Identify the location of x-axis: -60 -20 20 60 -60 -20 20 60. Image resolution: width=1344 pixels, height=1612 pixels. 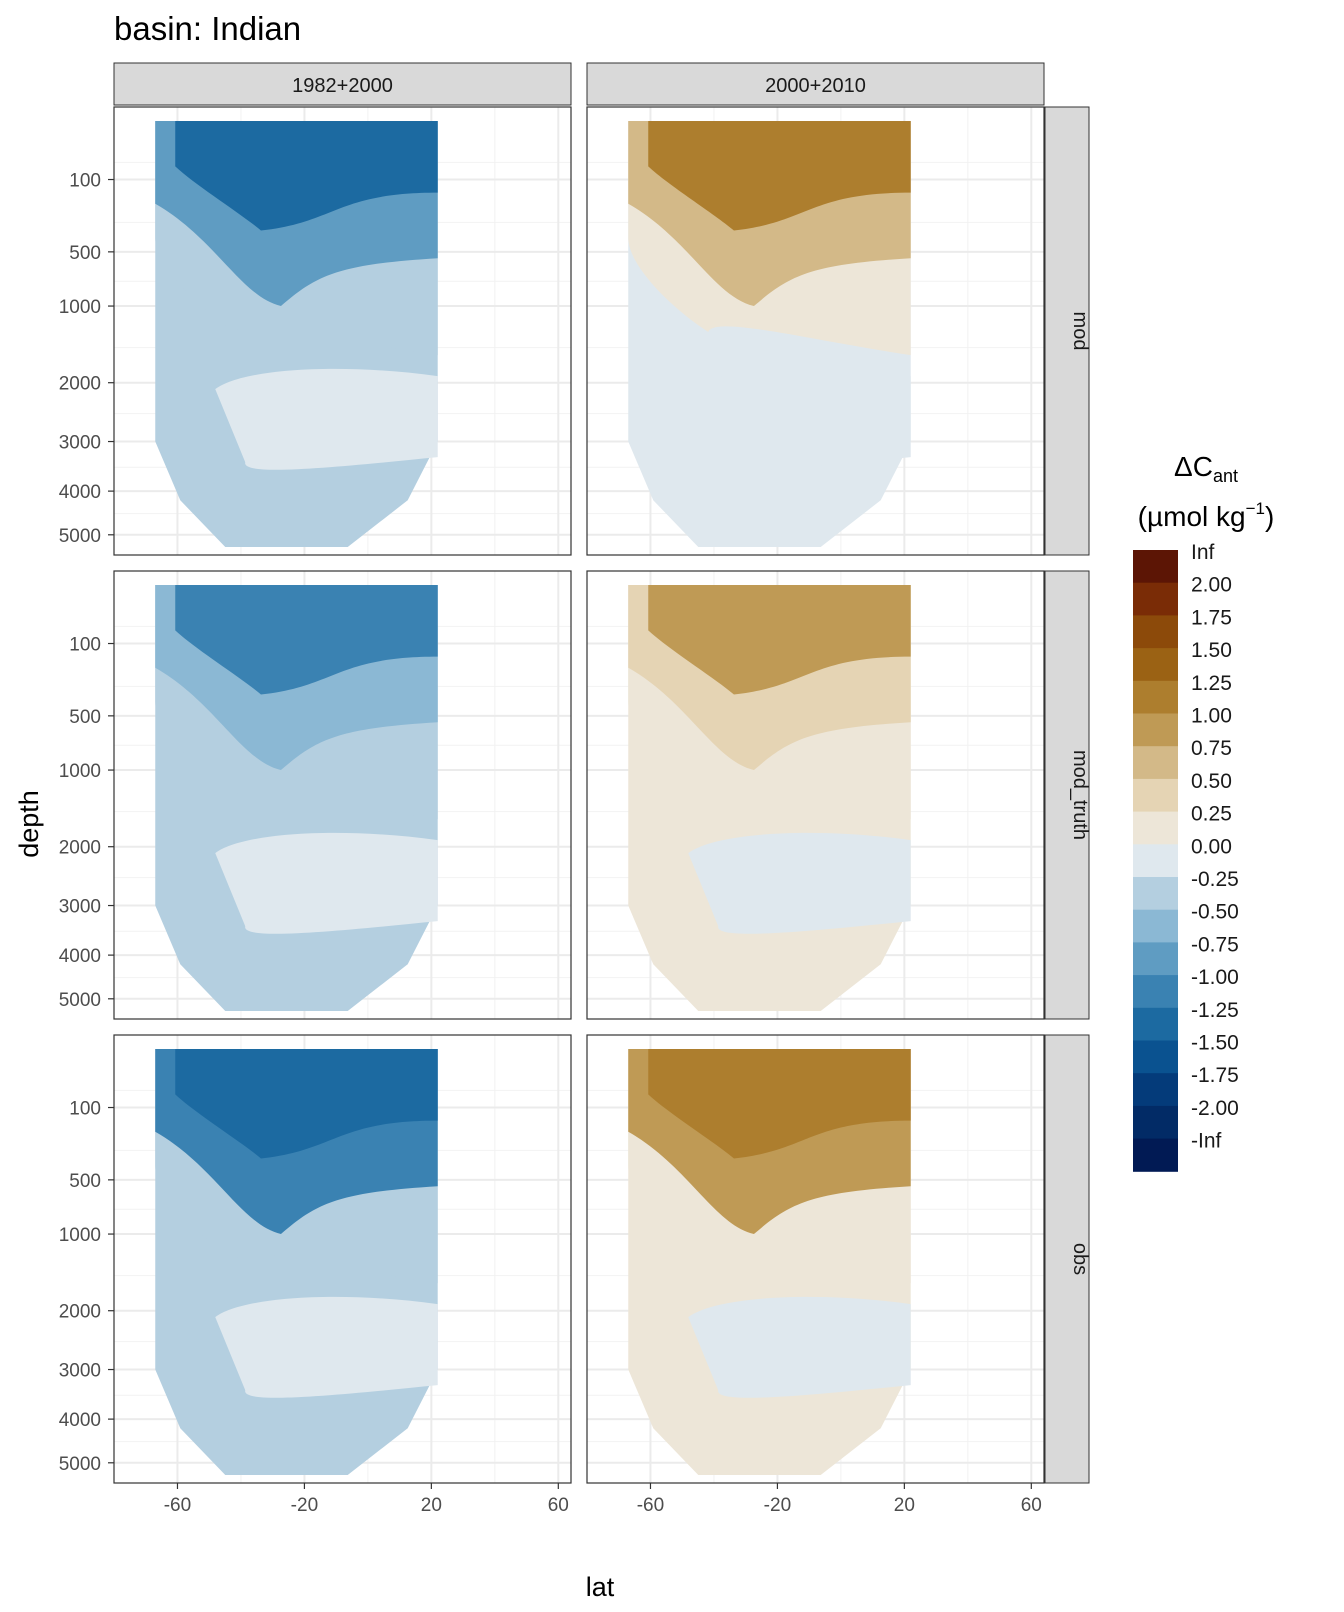
(603, 1499).